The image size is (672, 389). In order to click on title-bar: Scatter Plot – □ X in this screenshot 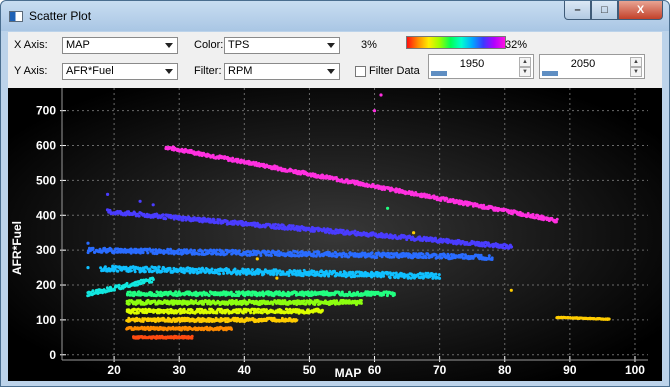, I will do `click(335, 16)`.